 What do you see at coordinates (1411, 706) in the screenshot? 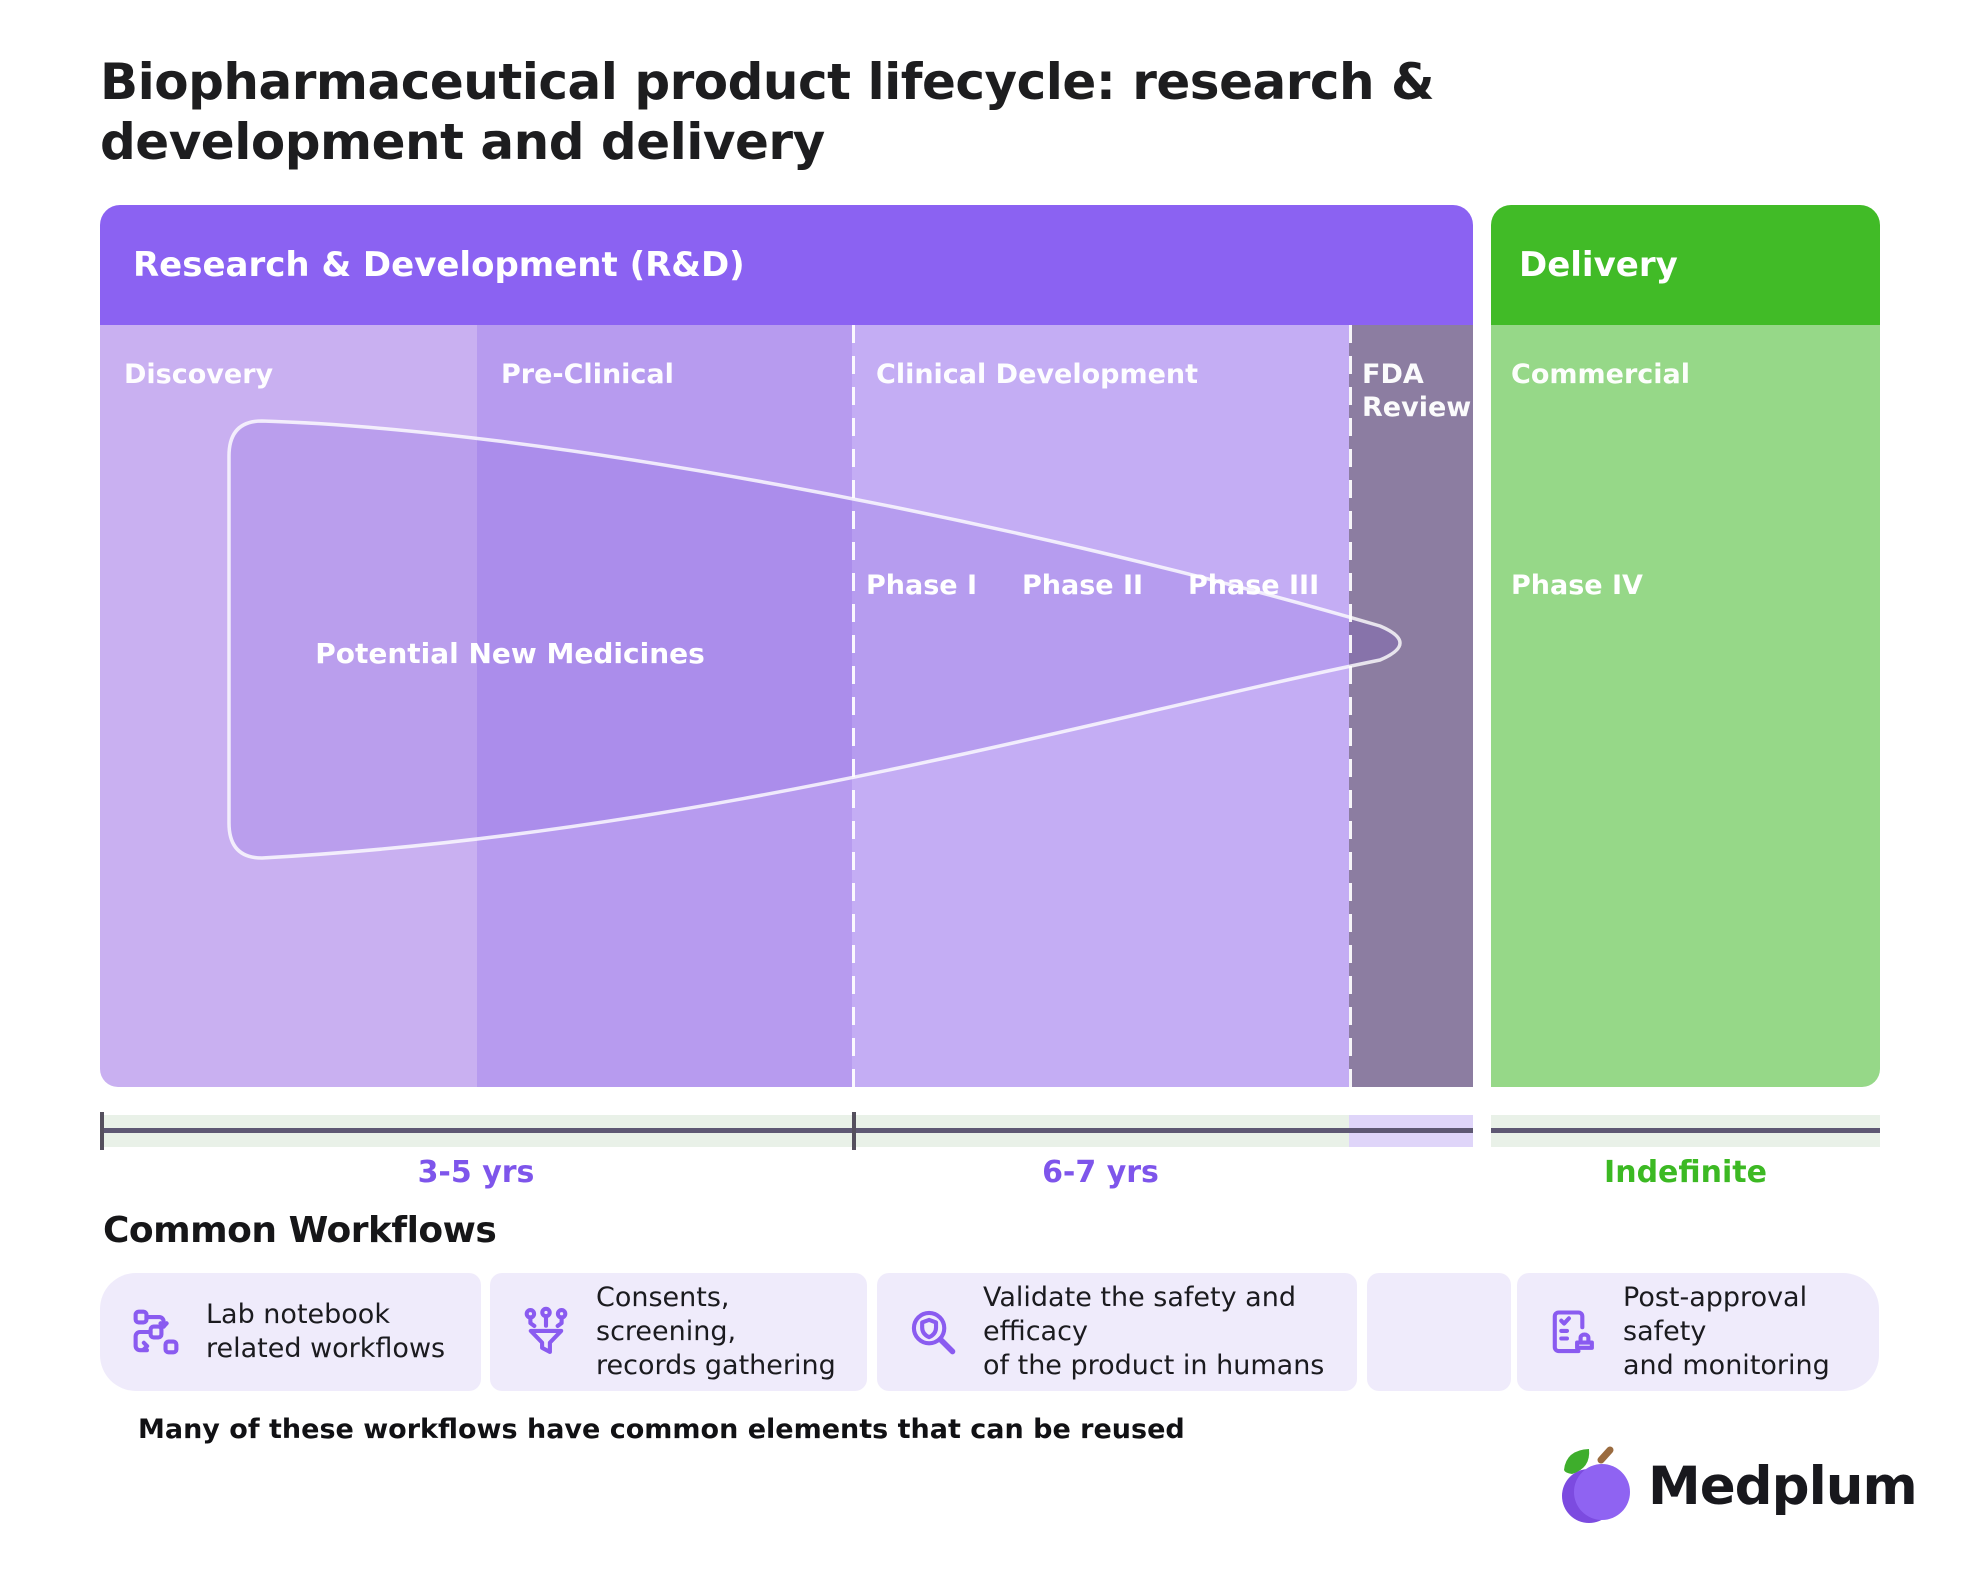
I see `column-fda-review: FDA Review` at bounding box center [1411, 706].